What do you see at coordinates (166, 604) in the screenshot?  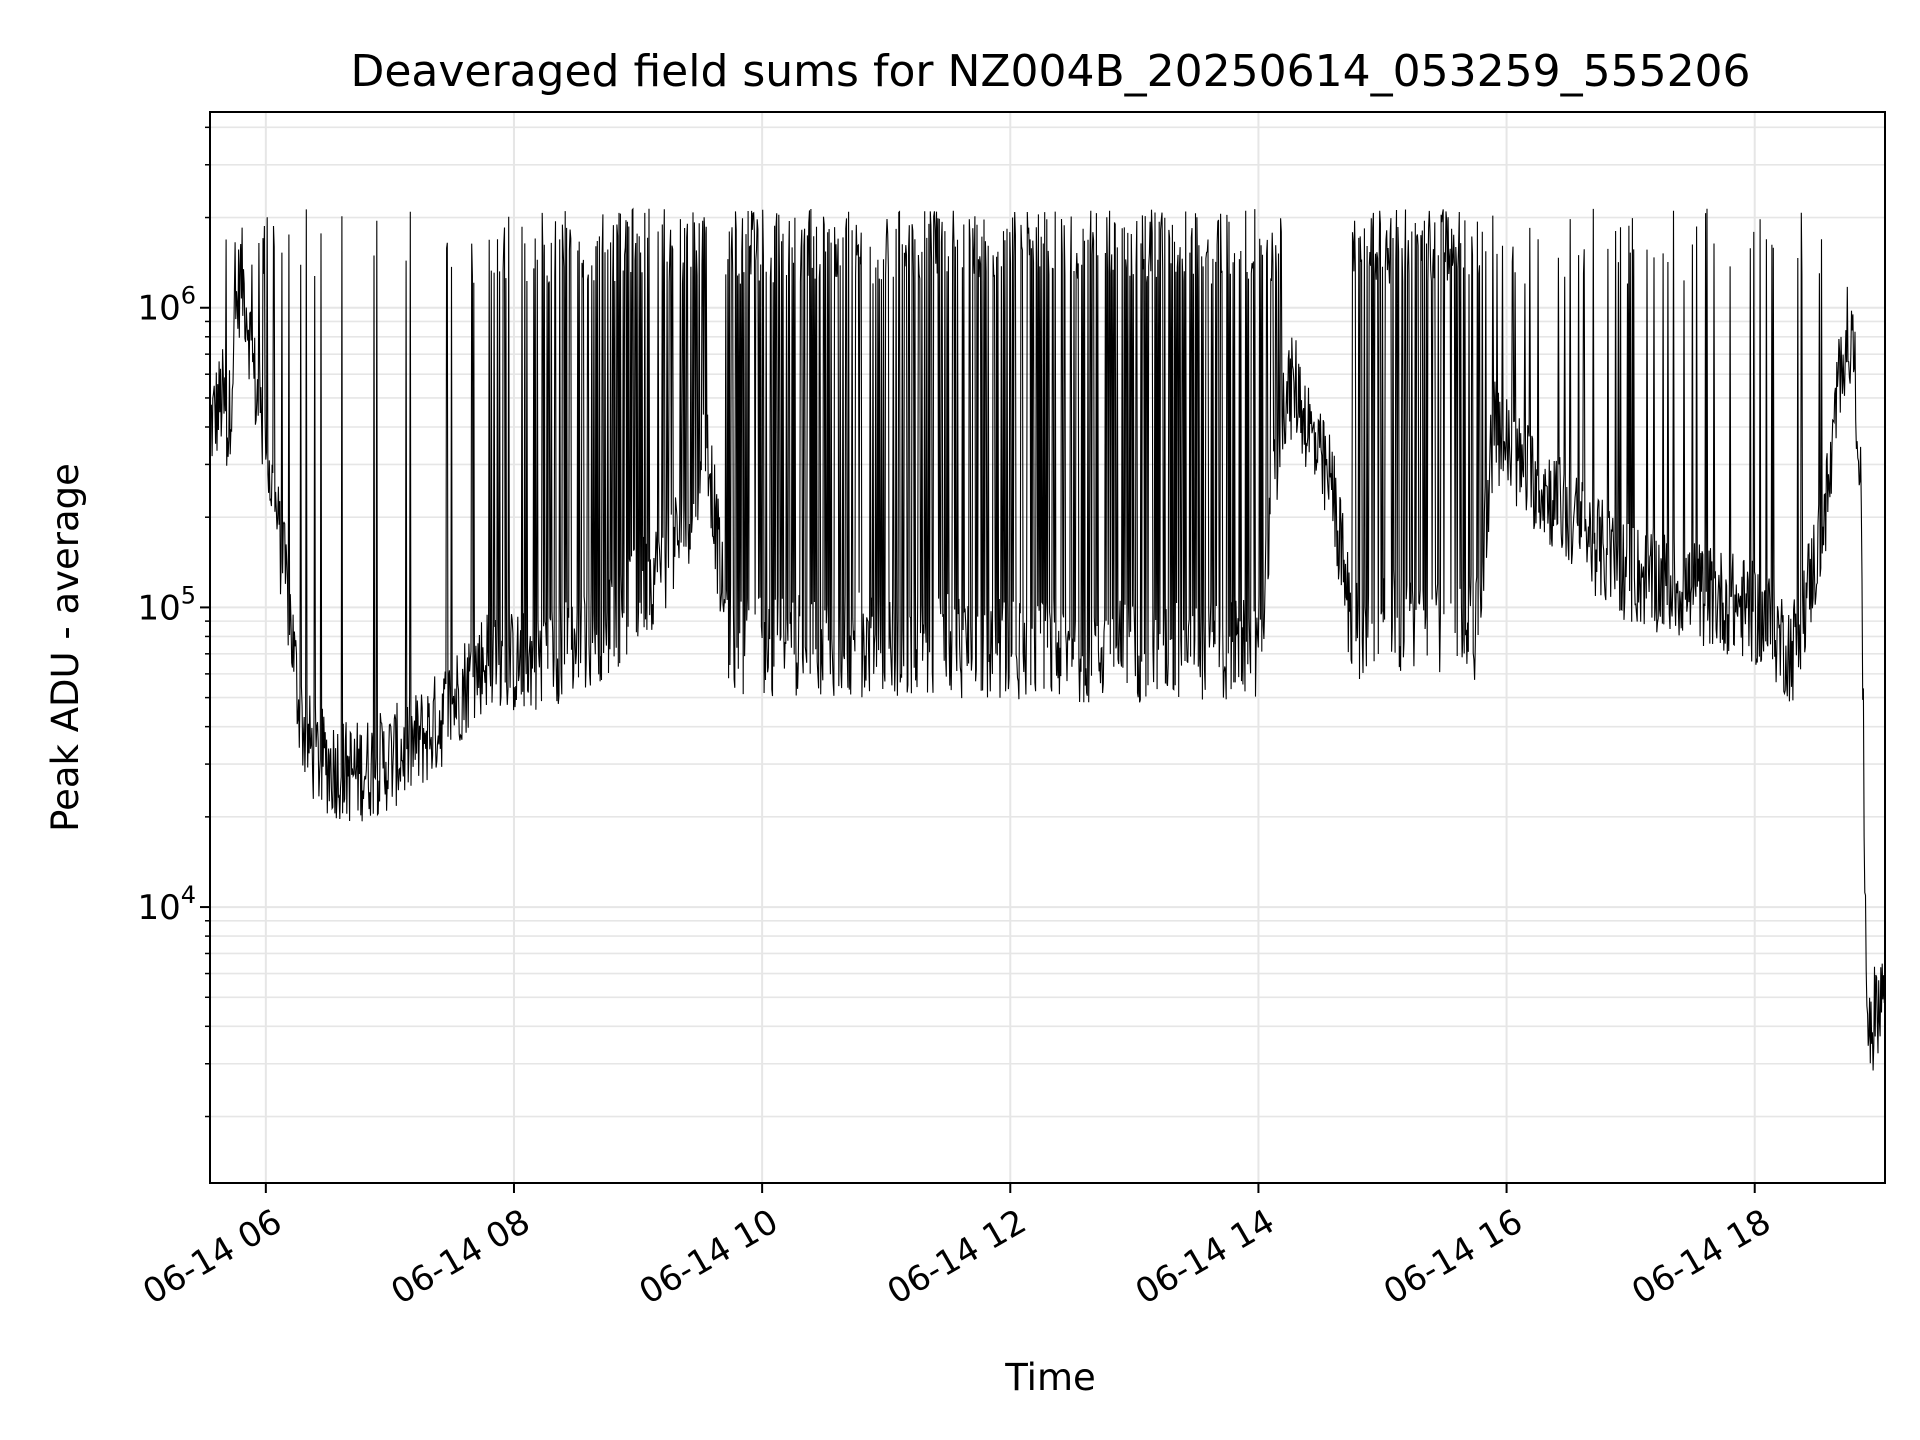 I see `y-tick-label: 10⁵` at bounding box center [166, 604].